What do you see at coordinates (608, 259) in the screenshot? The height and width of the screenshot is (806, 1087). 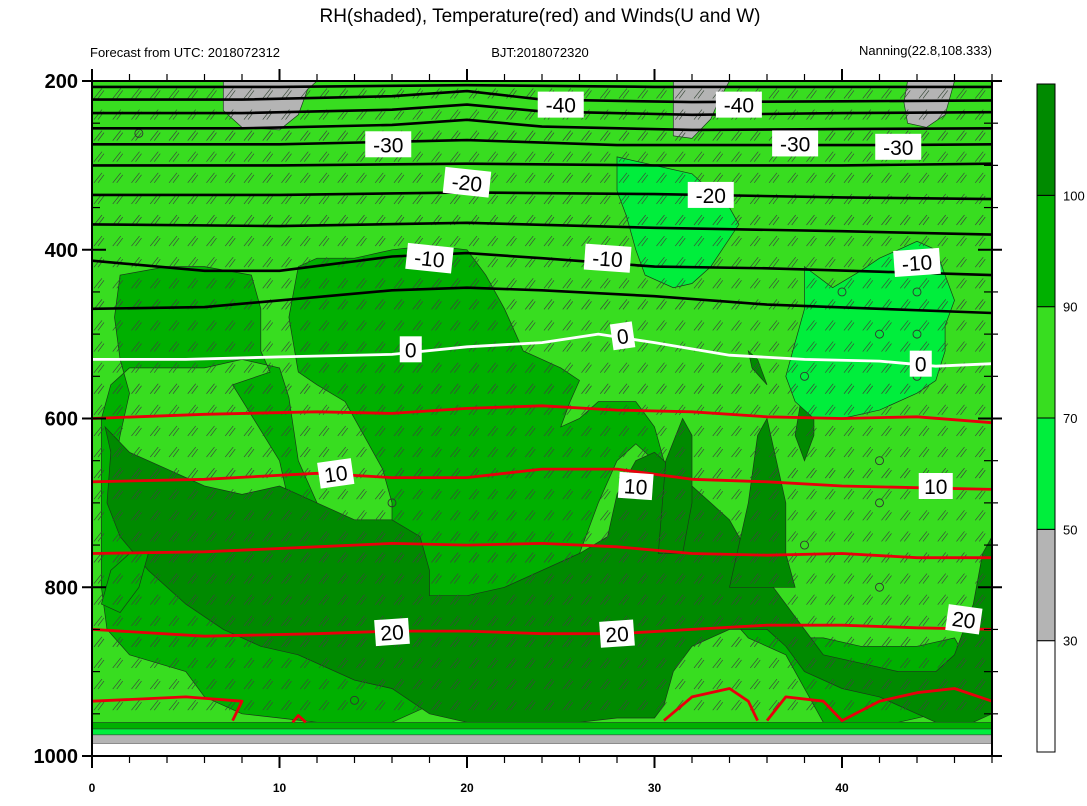 I see `contour-label-text: -10` at bounding box center [608, 259].